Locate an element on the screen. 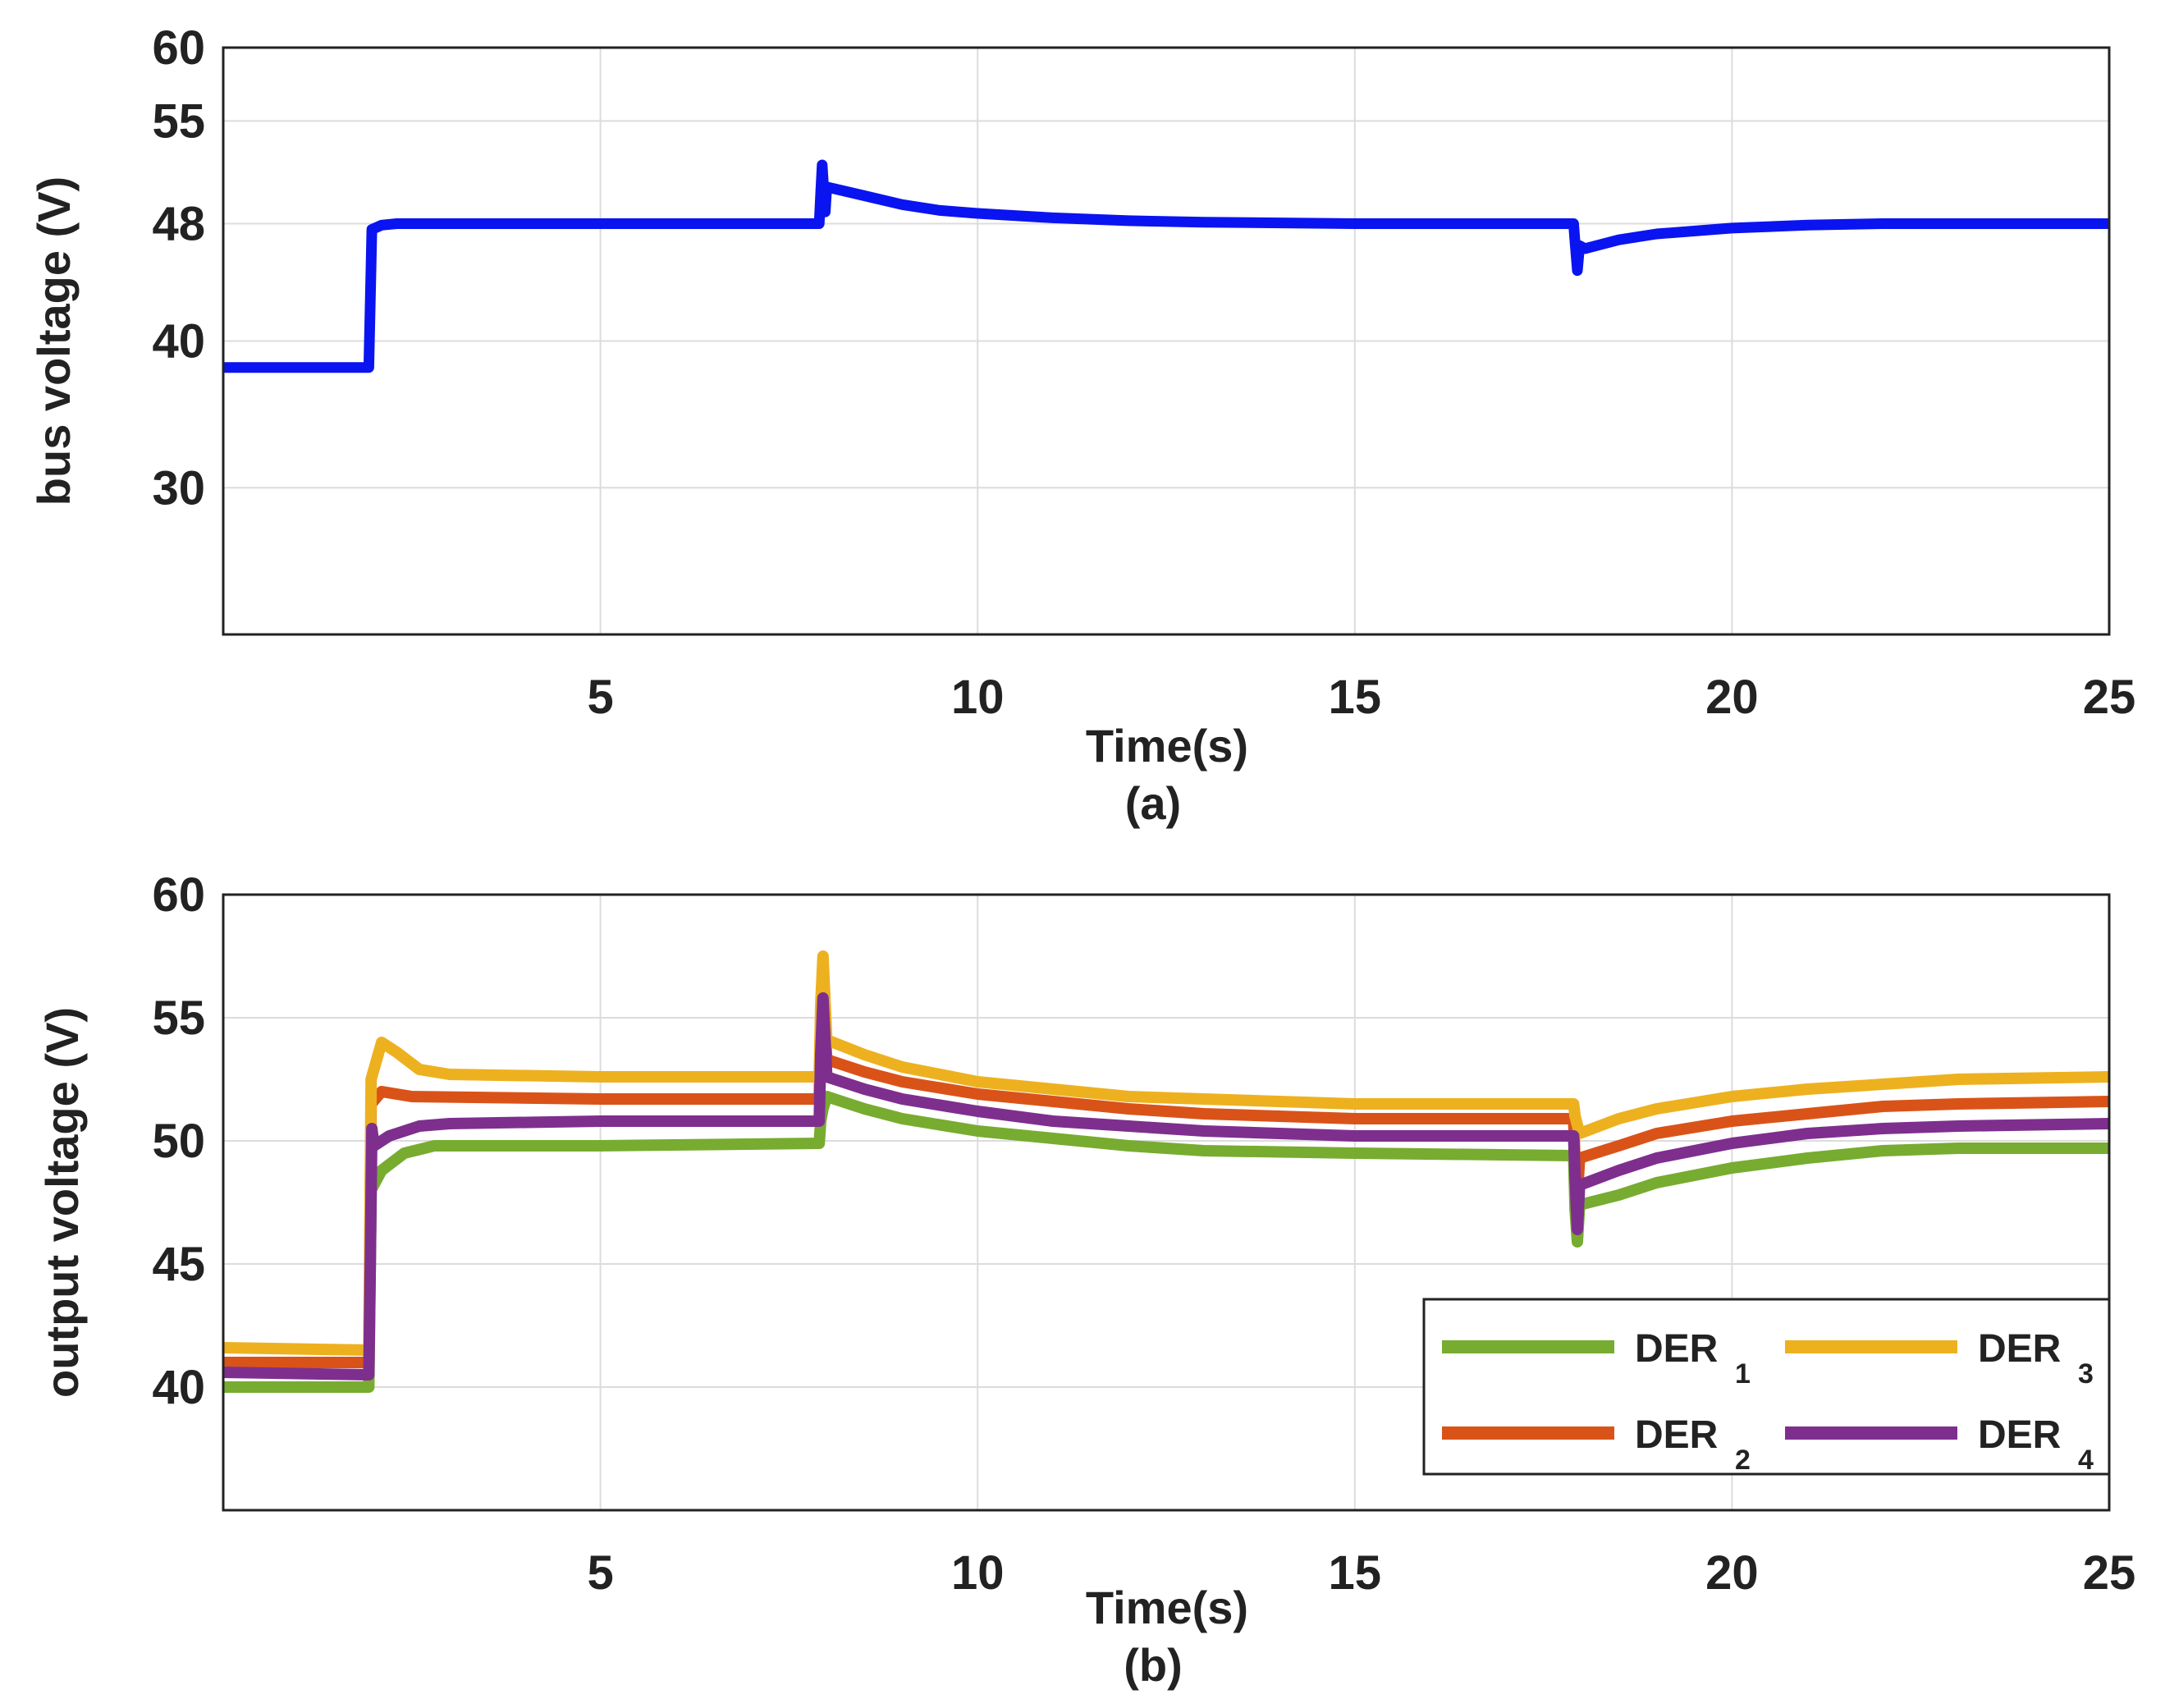 The height and width of the screenshot is (1708, 2165). y-tick-label: 30 is located at coordinates (178, 488).